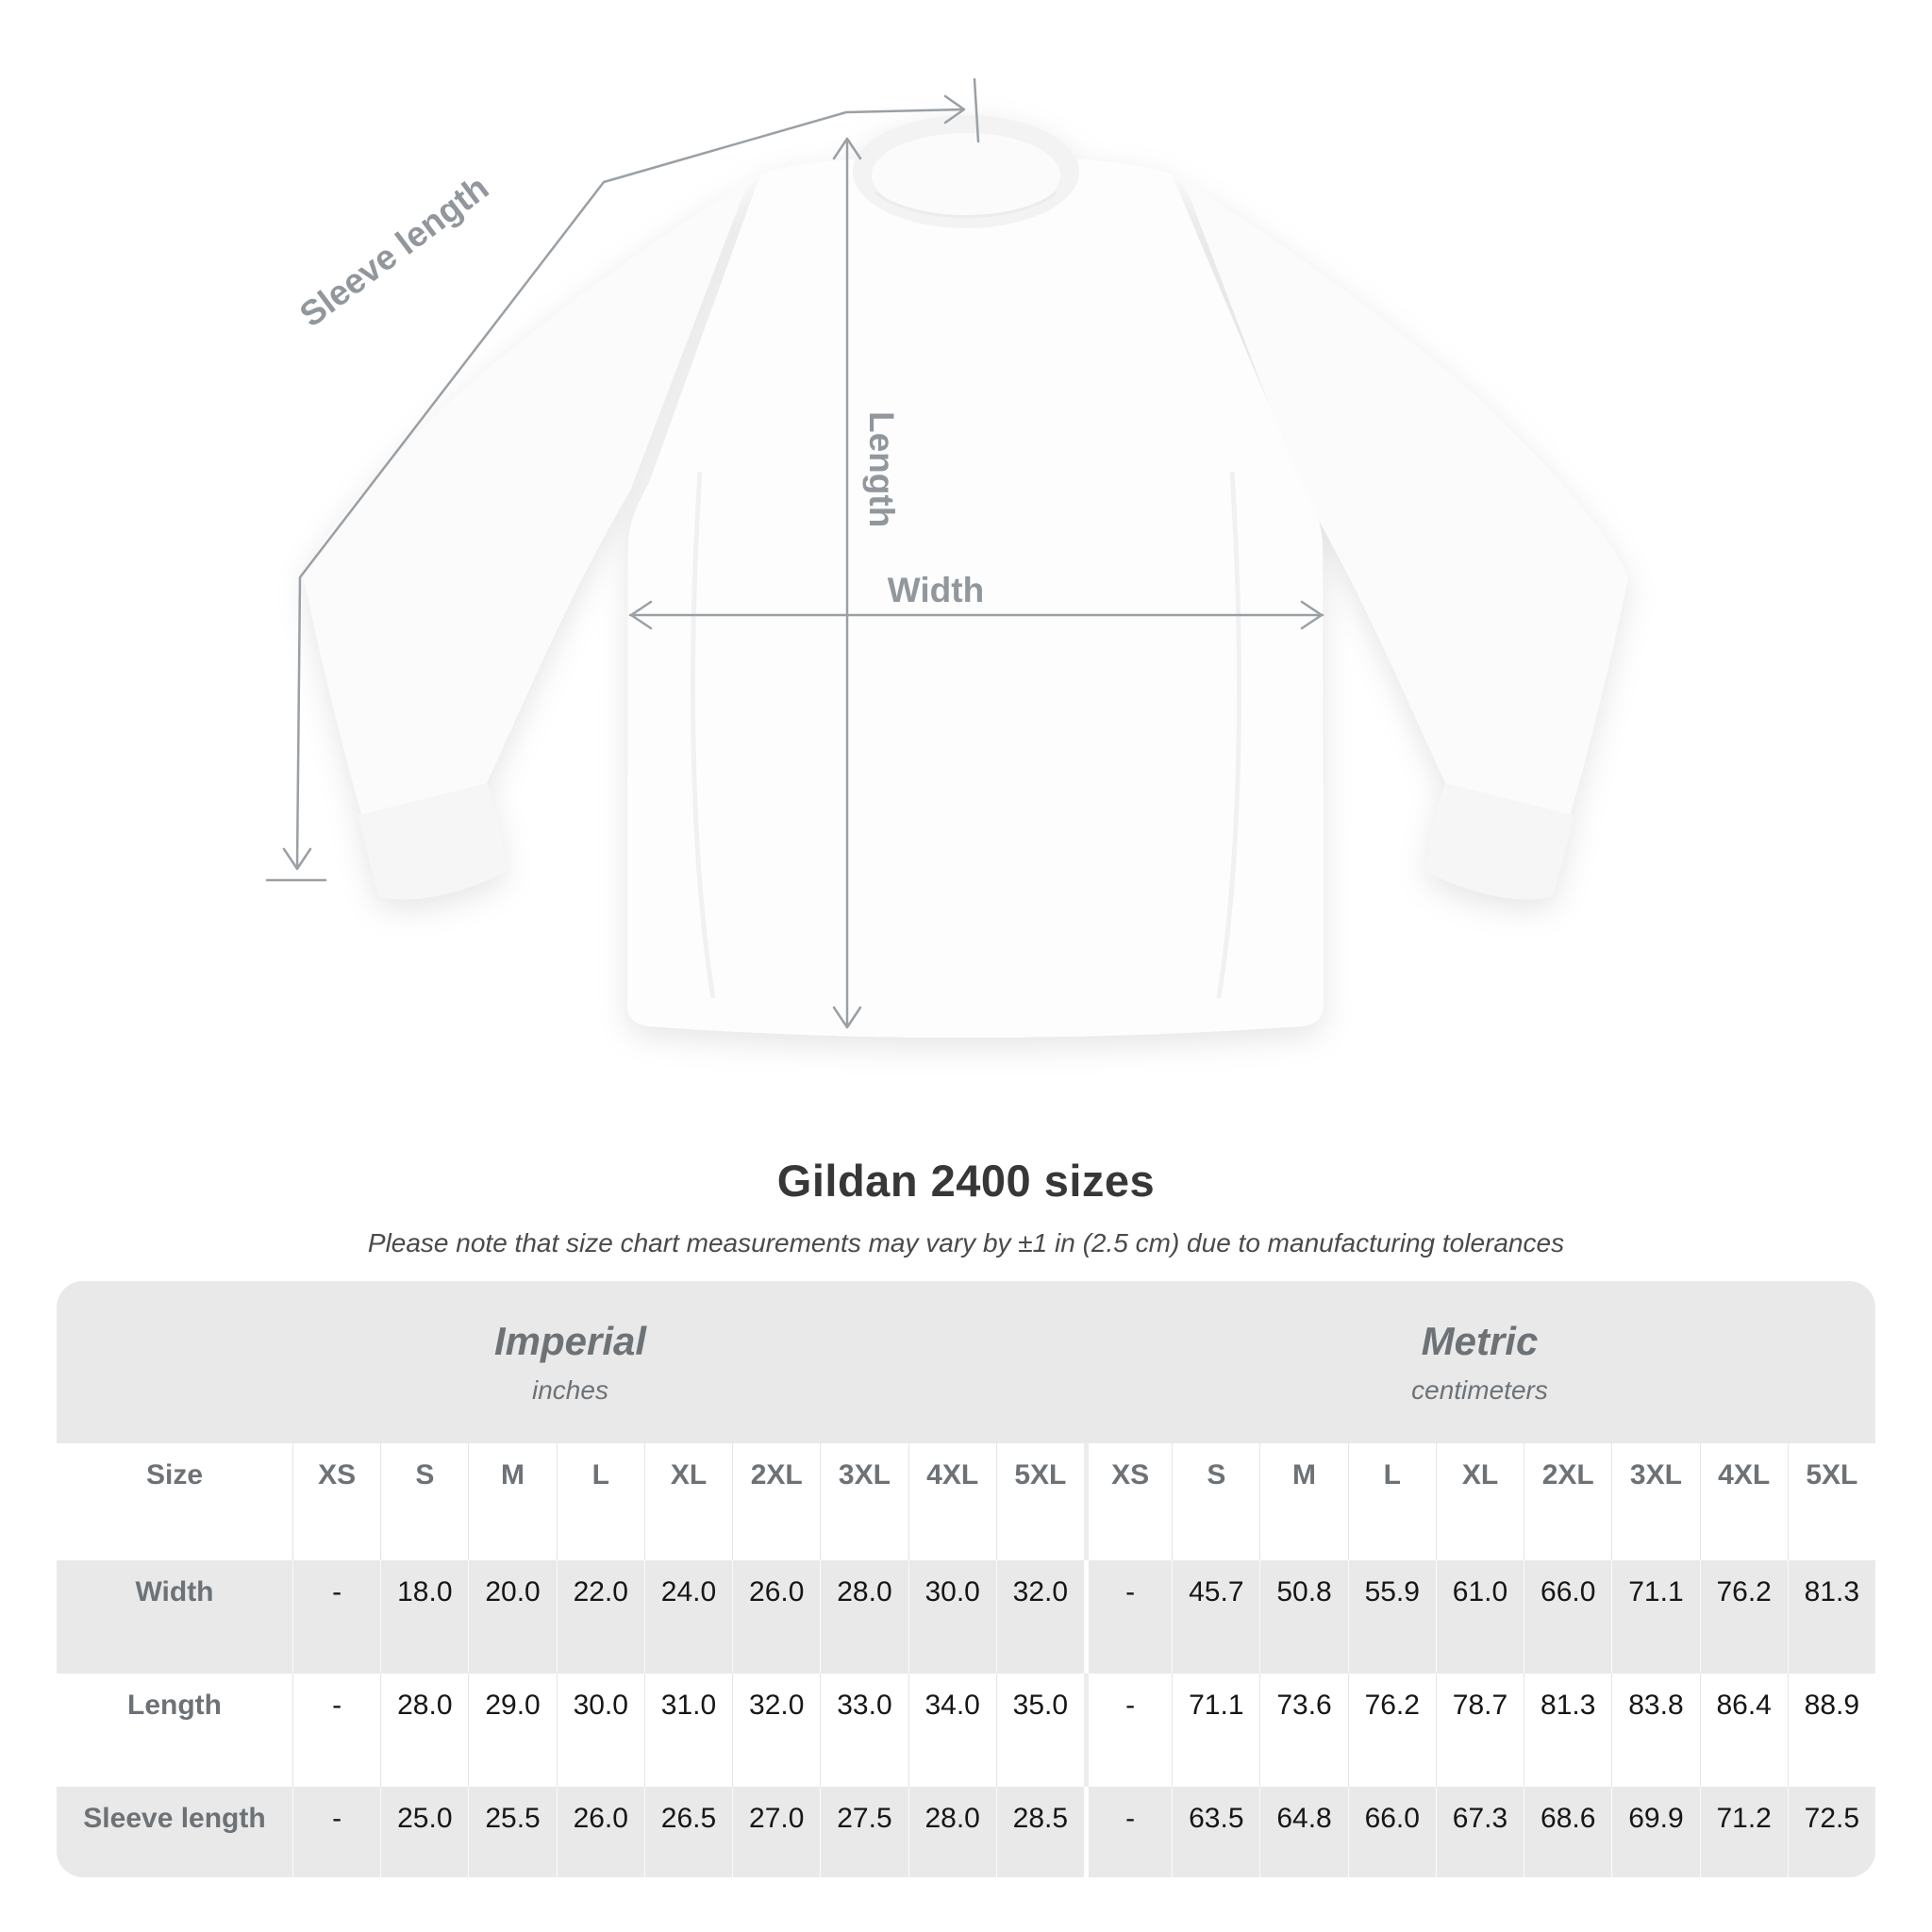 The height and width of the screenshot is (1932, 1932). What do you see at coordinates (688, 1832) in the screenshot?
I see `value-cell: 26.5` at bounding box center [688, 1832].